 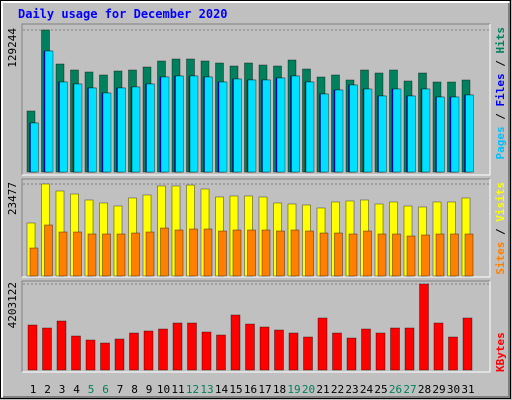 I want to click on x-tick-label: 16, so click(x=250, y=389).